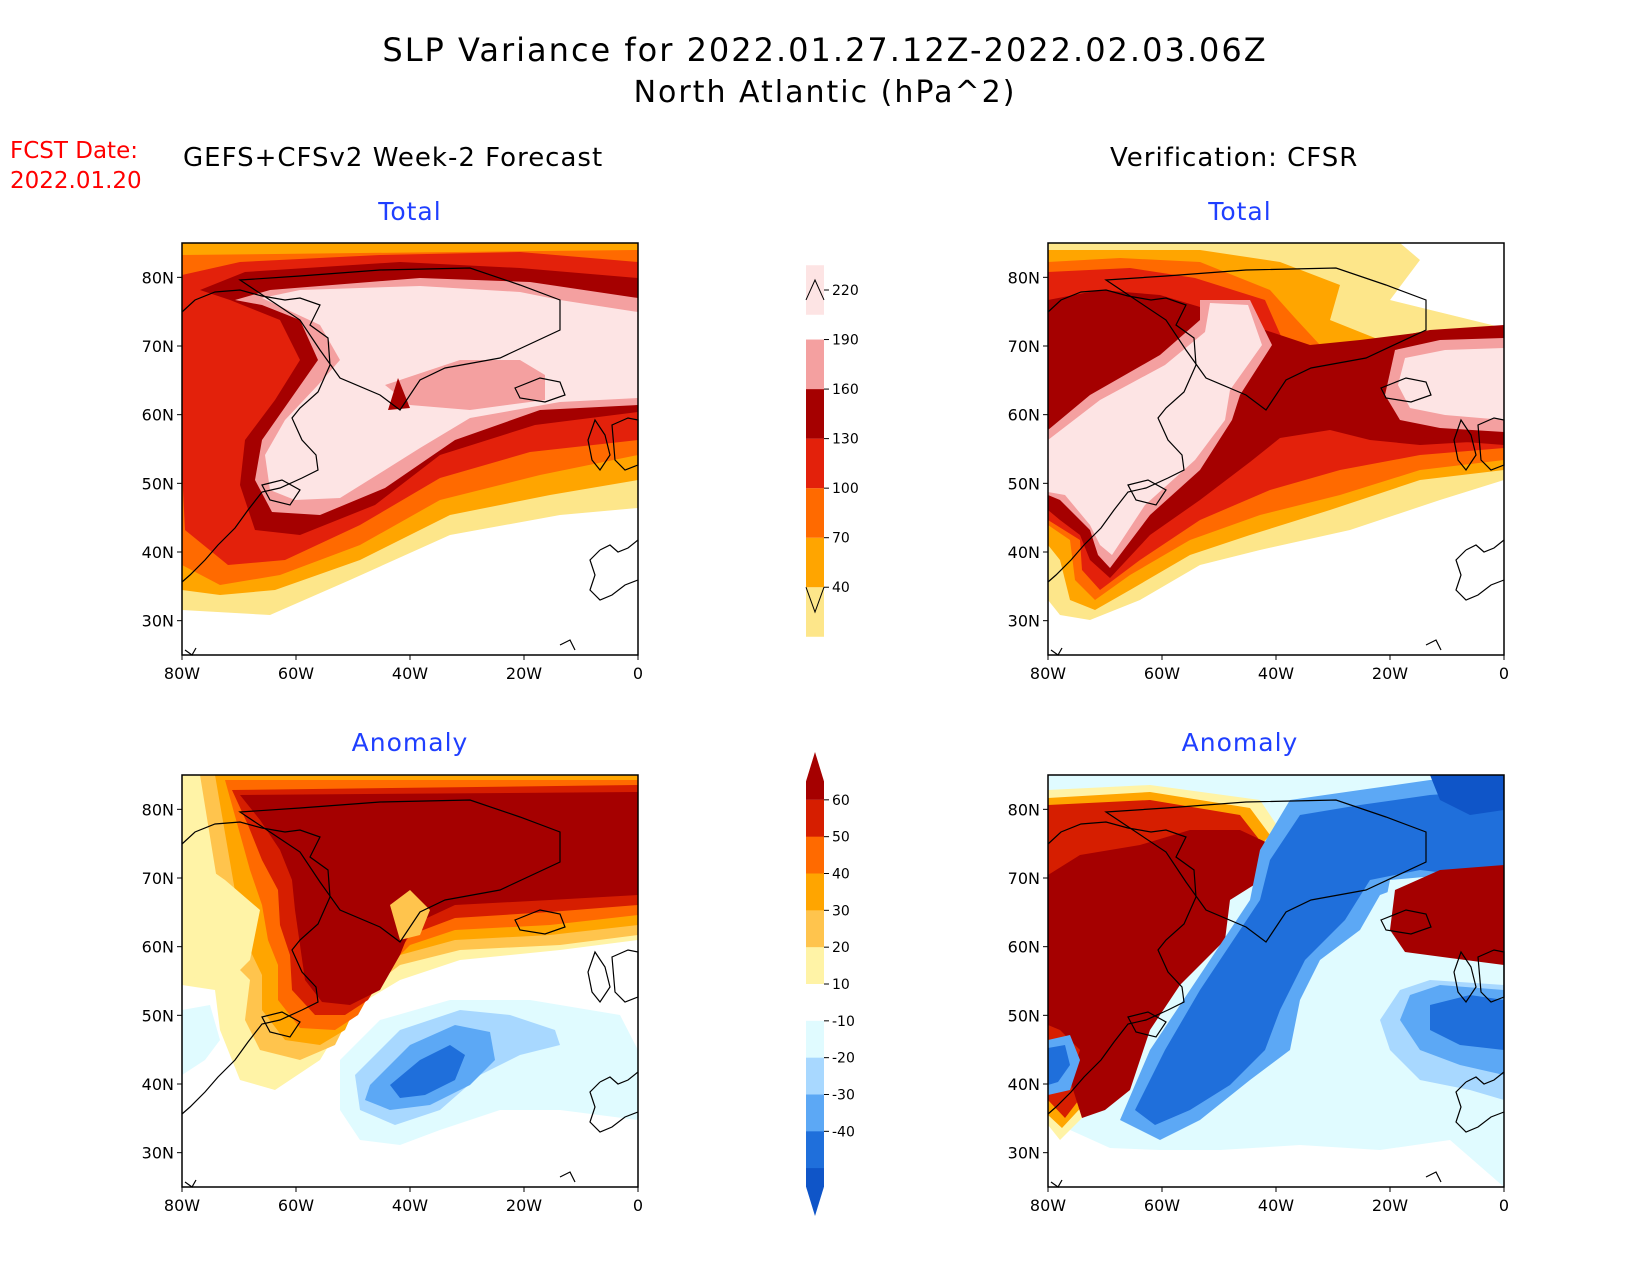 Image resolution: width=1650 pixels, height=1275 pixels. I want to click on forecast-column-heading: GEFS+CFSv2 Week-2 Forecast, so click(393, 158).